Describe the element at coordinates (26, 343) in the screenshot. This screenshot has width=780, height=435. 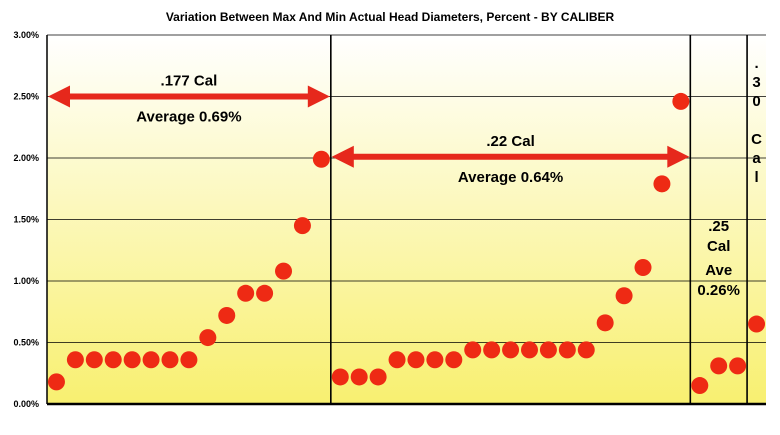
I see `y-tick-label: 0.50%` at that location.